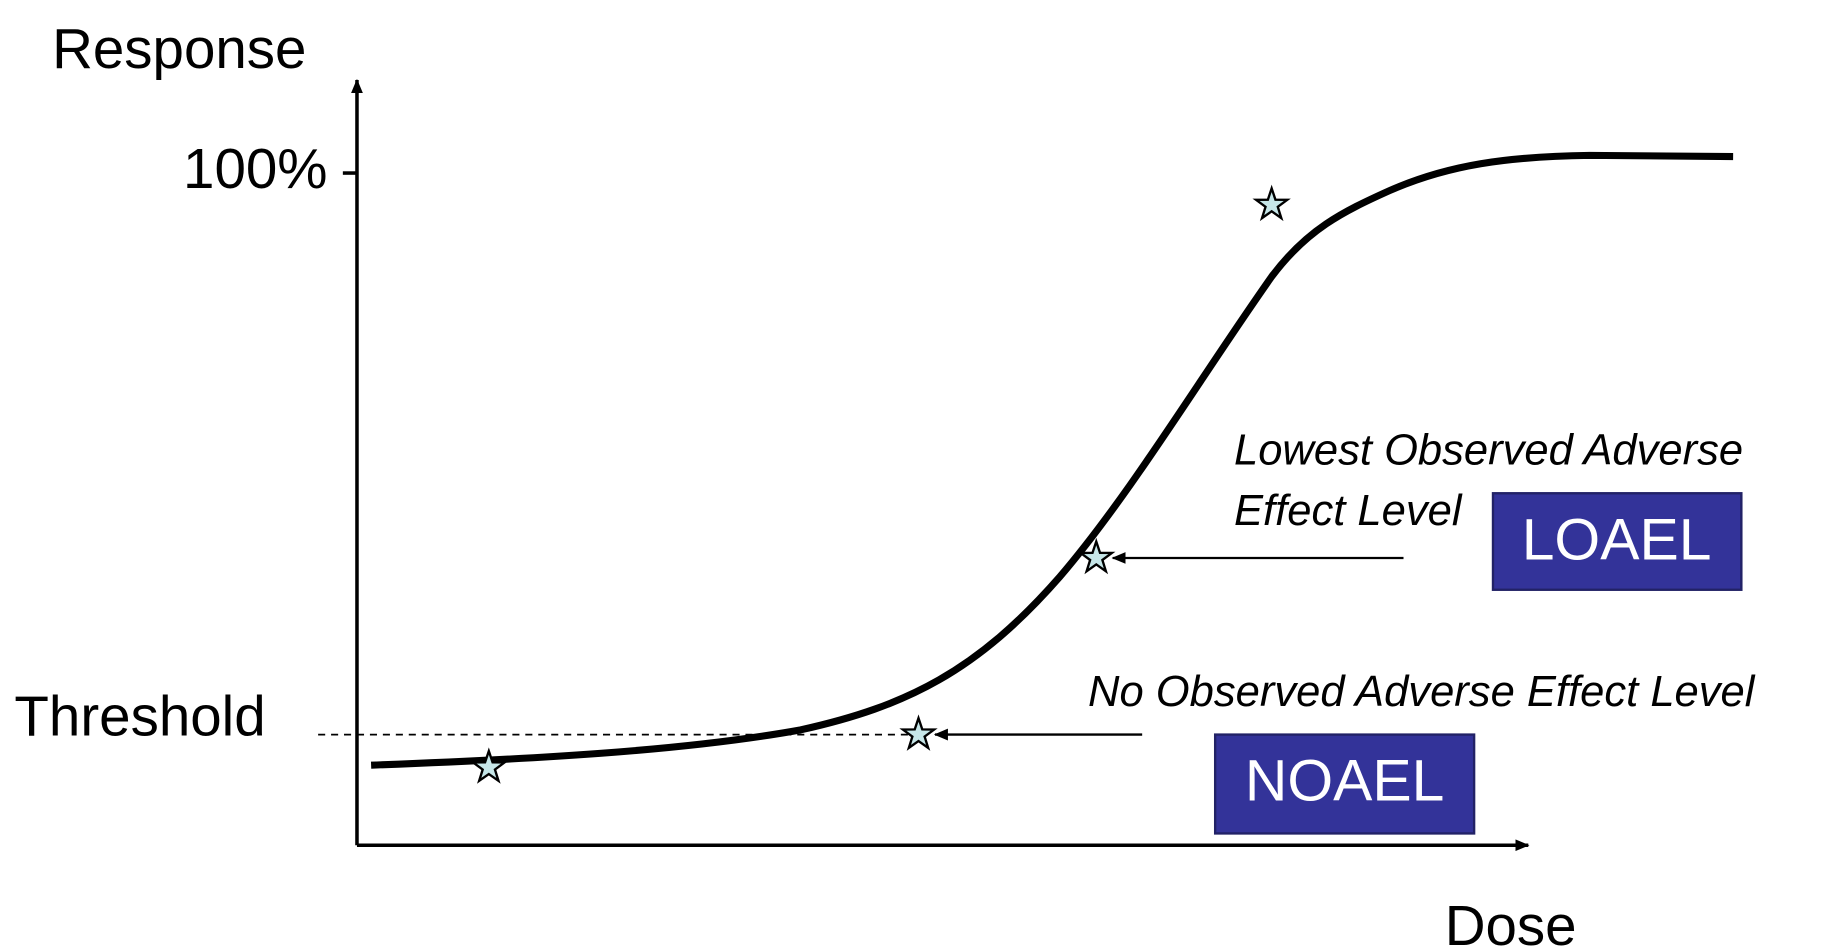 Image resolution: width=1837 pixels, height=950 pixels. What do you see at coordinates (1488, 451) in the screenshot?
I see `loael-description: Lowest Observed Adverse` at bounding box center [1488, 451].